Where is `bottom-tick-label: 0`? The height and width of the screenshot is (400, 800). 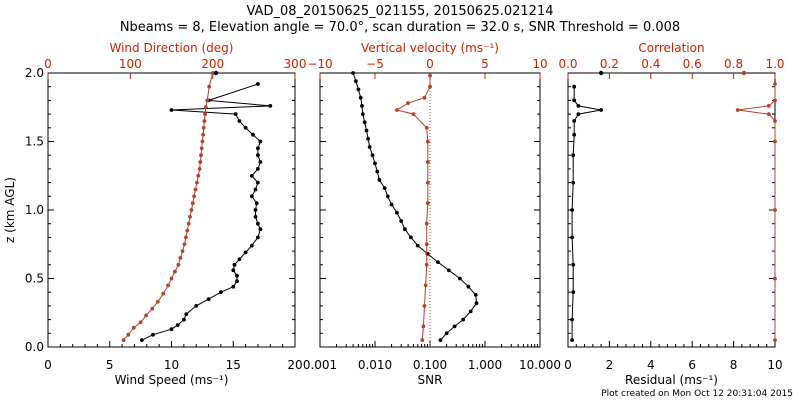
bottom-tick-label: 0 is located at coordinates (48, 365).